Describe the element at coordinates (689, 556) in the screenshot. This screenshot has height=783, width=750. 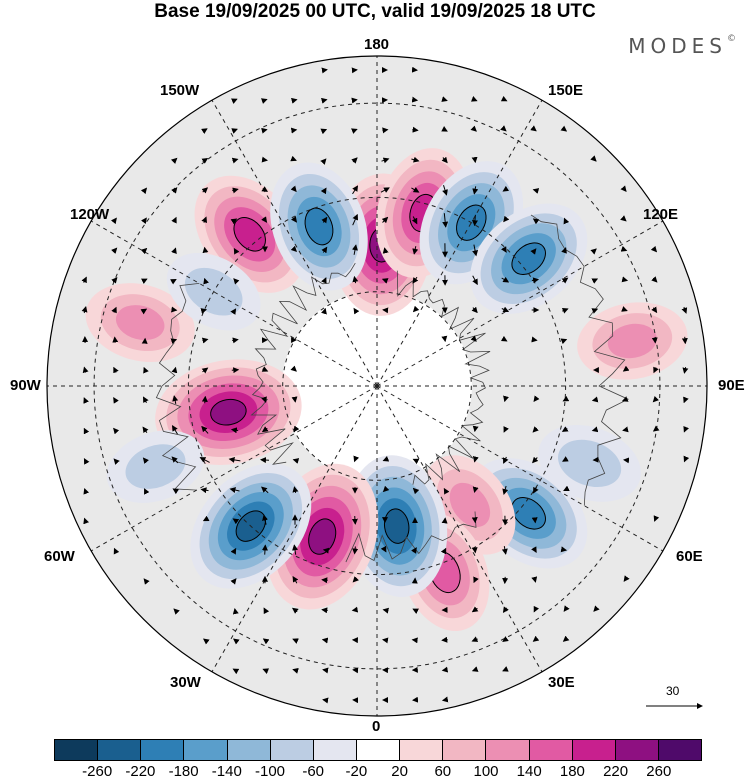
I see `label-60e: 60E` at that location.